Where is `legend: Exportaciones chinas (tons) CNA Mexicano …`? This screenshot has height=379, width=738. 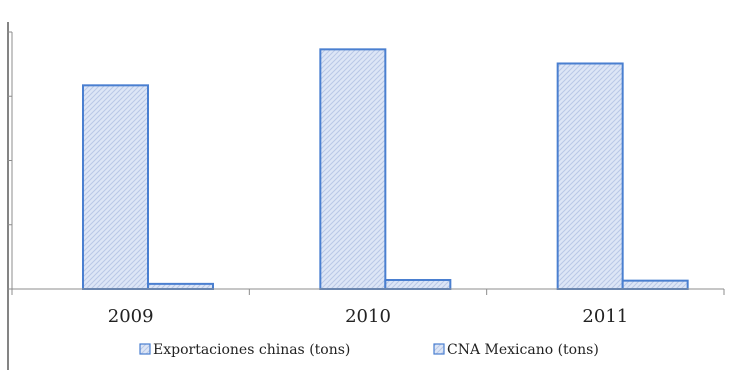
legend: Exportaciones chinas (tons) CNA Mexicano … is located at coordinates (369, 350).